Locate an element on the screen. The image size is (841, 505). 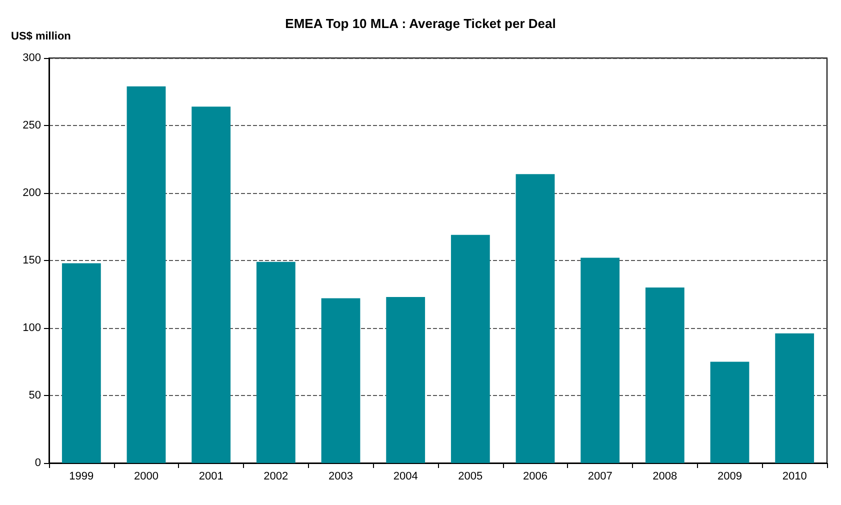
y-tick-label: 50 is located at coordinates (34, 396).